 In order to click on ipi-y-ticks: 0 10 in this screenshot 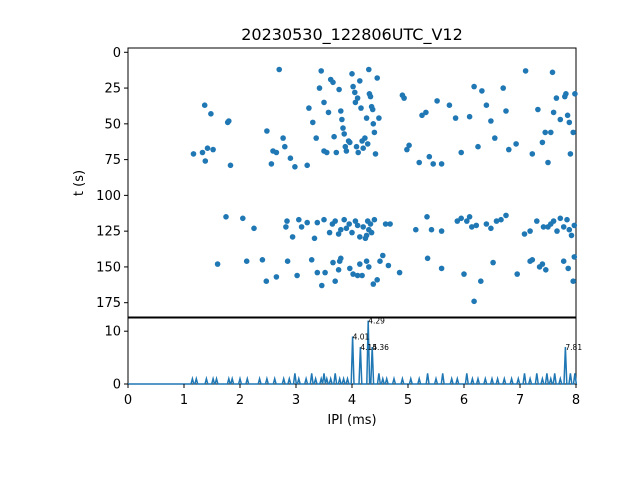, I will do `click(116, 359)`.